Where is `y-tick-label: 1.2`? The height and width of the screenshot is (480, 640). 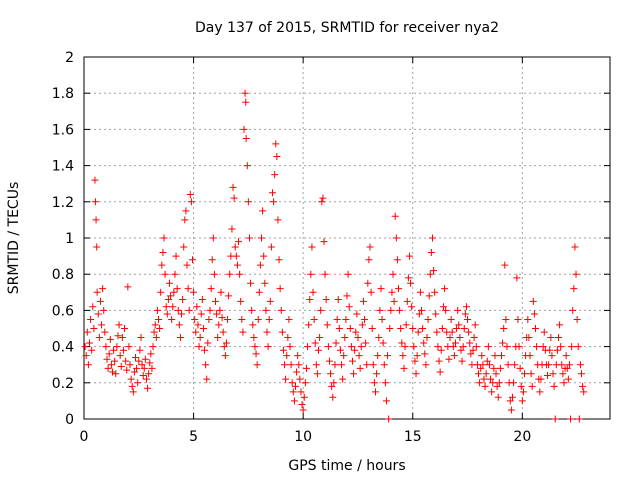
y-tick-label: 1.2 is located at coordinates (63, 203).